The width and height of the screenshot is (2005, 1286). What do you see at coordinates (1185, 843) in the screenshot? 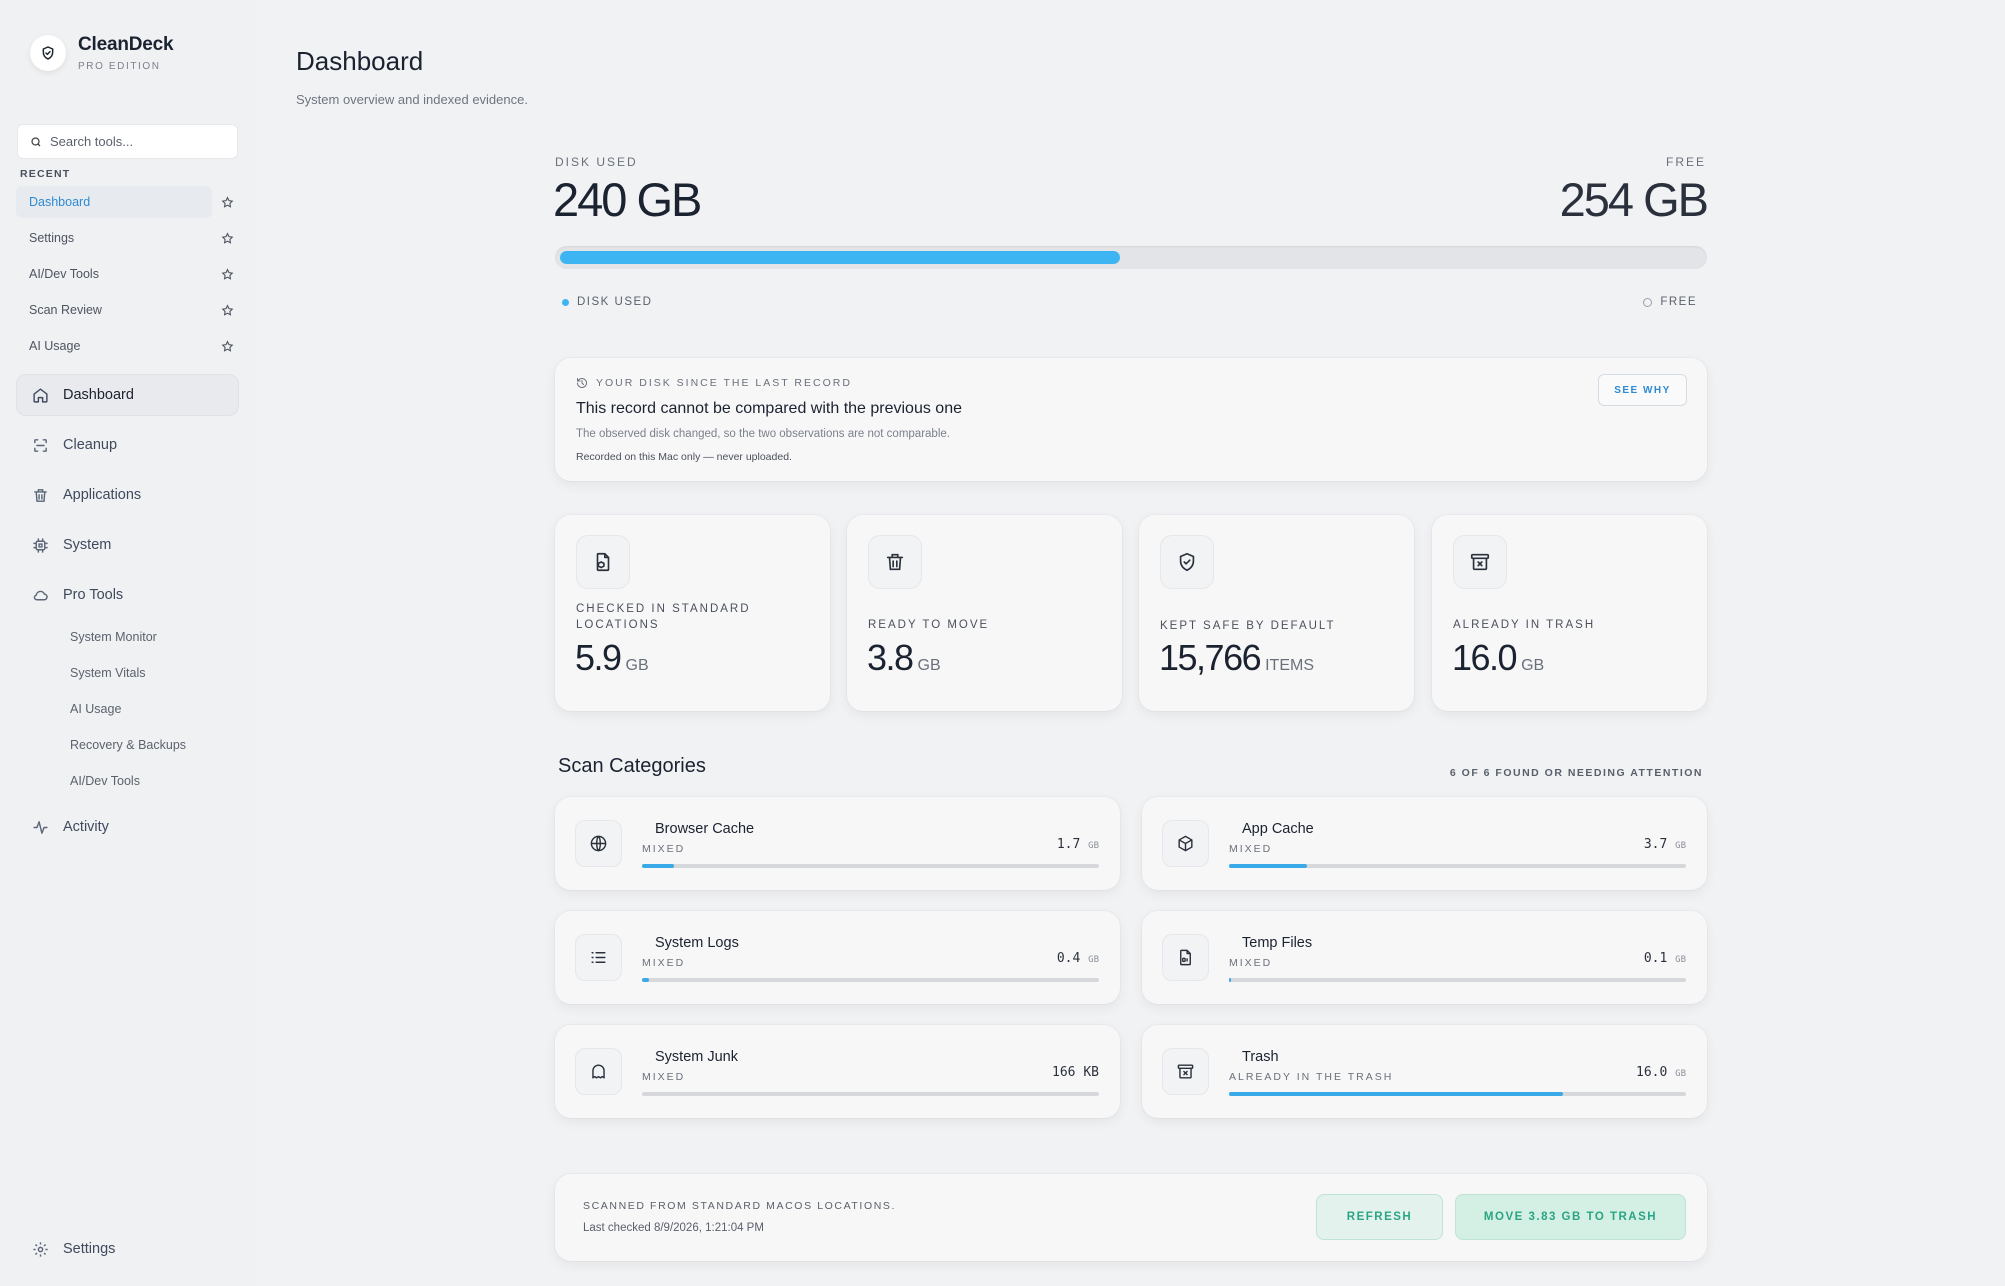
I see `box-icon` at bounding box center [1185, 843].